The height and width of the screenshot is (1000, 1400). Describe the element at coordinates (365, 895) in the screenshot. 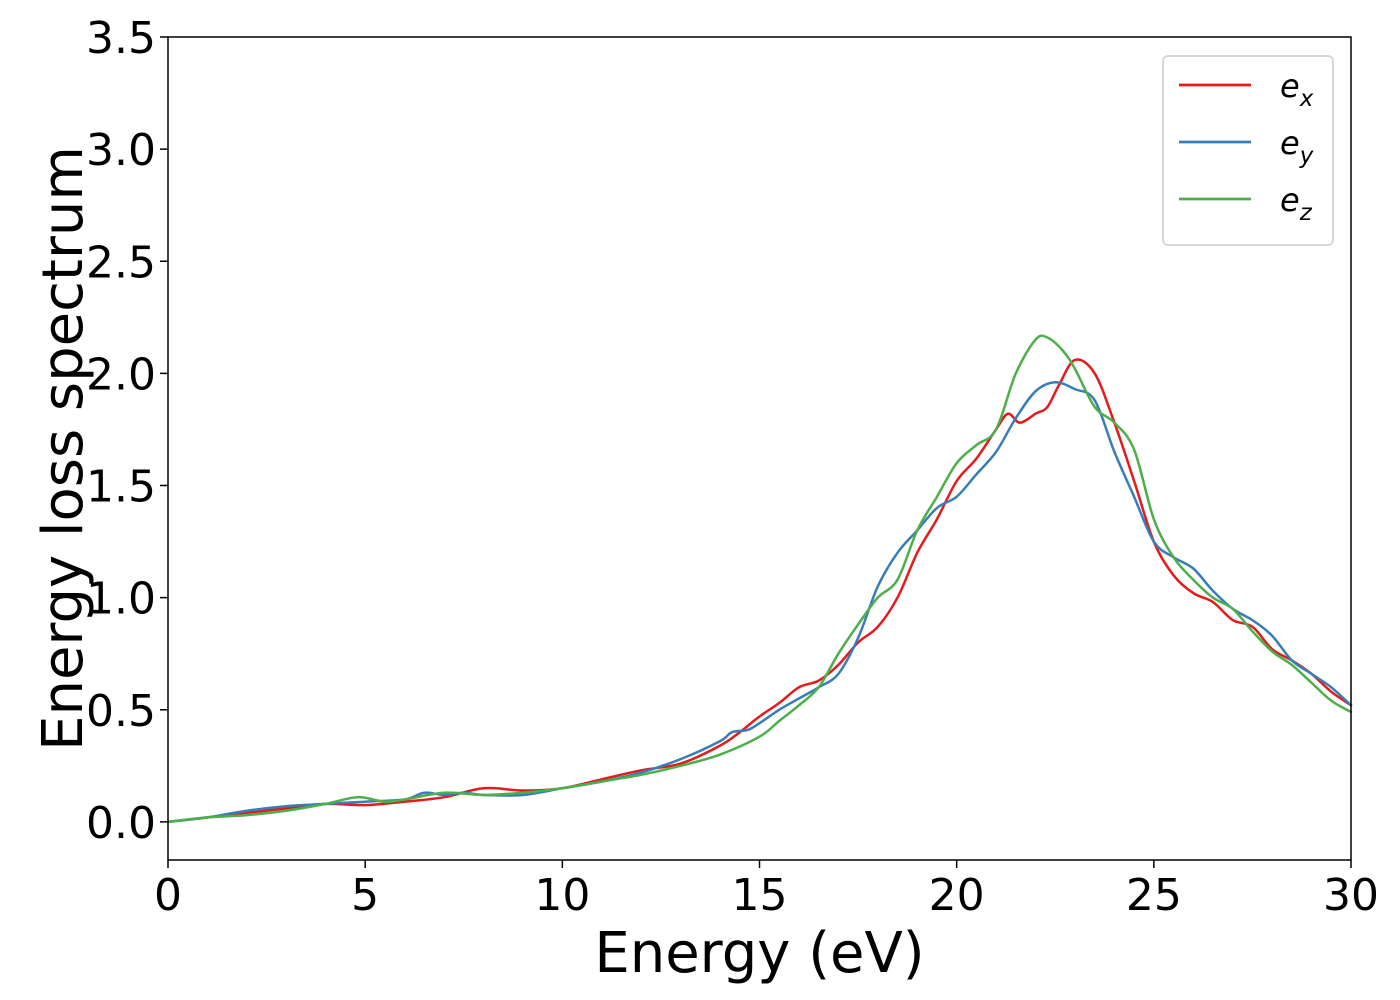

I see `x-tick-label: 5` at that location.